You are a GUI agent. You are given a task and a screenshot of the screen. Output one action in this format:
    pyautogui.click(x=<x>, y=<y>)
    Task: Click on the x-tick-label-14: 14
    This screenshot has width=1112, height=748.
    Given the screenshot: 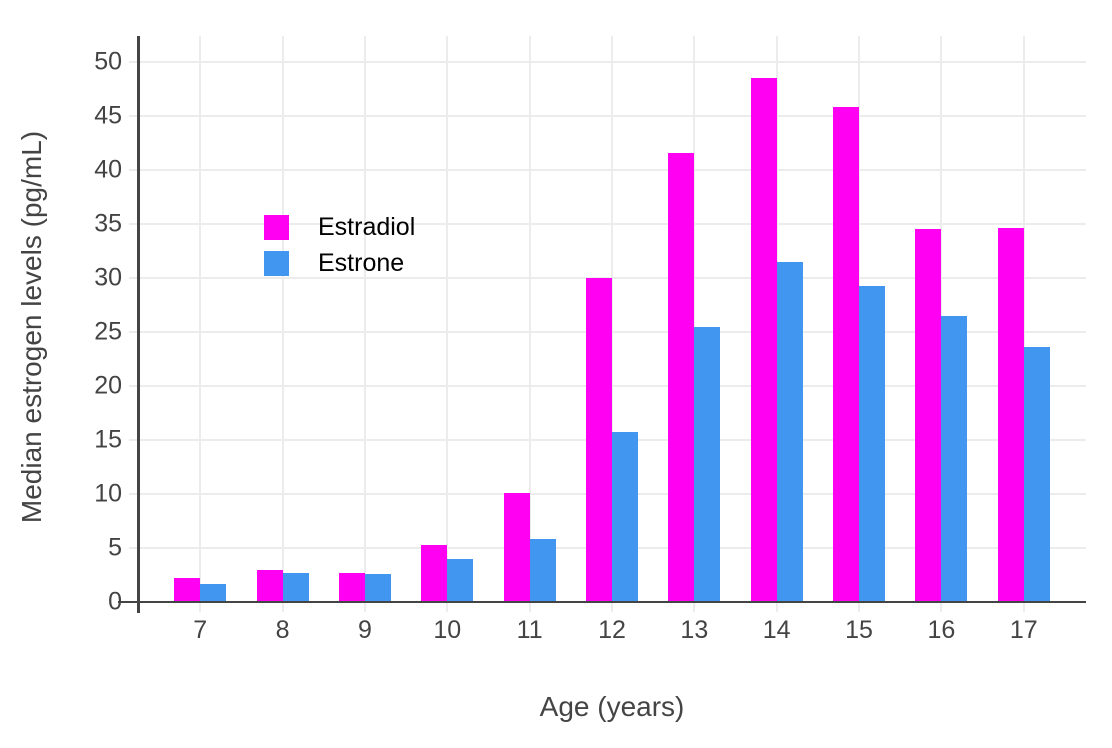 What is the action you would take?
    pyautogui.click(x=776, y=630)
    